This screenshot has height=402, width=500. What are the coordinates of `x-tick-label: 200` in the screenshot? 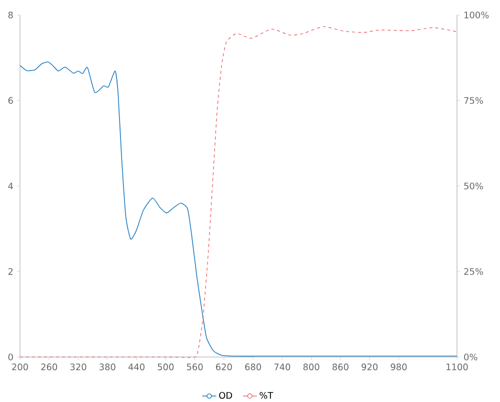 It's located at (20, 367).